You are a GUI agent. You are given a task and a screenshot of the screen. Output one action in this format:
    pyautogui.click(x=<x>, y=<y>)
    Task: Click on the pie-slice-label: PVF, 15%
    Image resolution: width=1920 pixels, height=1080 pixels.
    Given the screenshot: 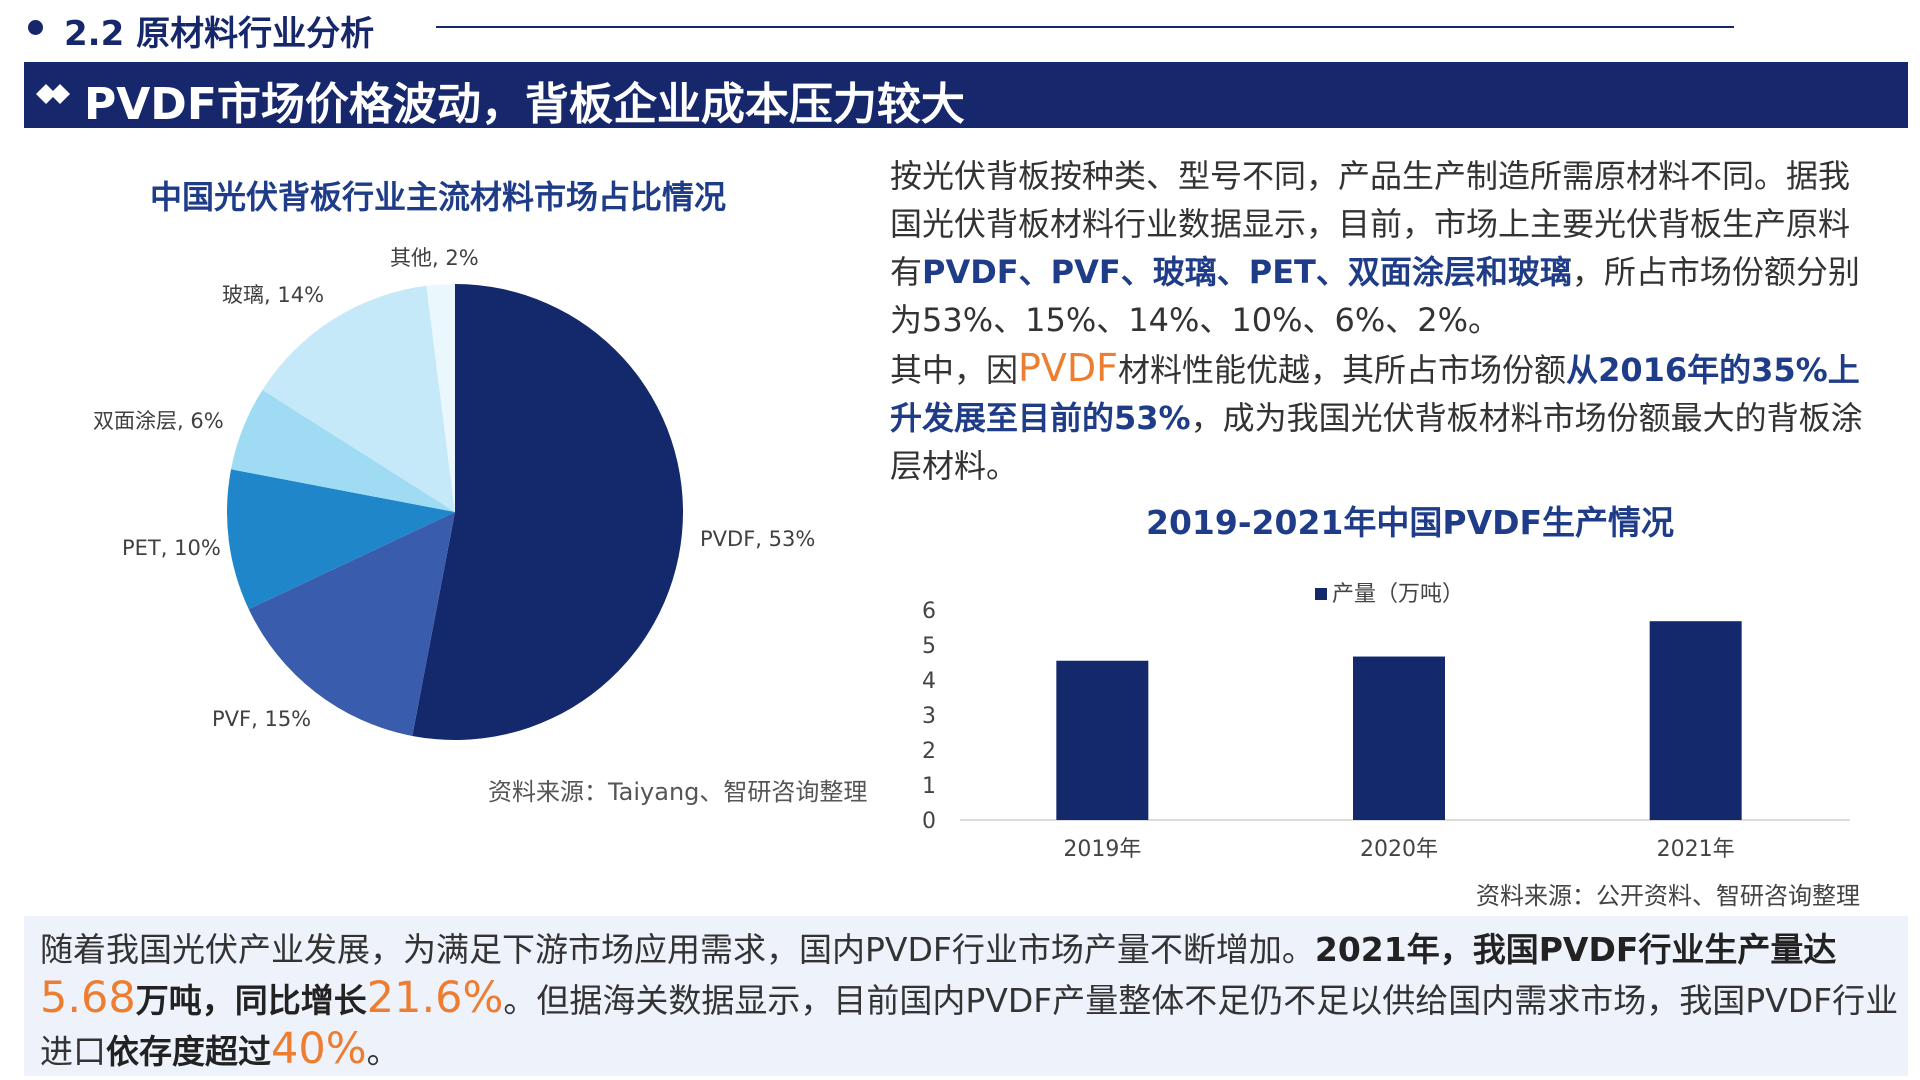 What is the action you would take?
    pyautogui.click(x=261, y=719)
    